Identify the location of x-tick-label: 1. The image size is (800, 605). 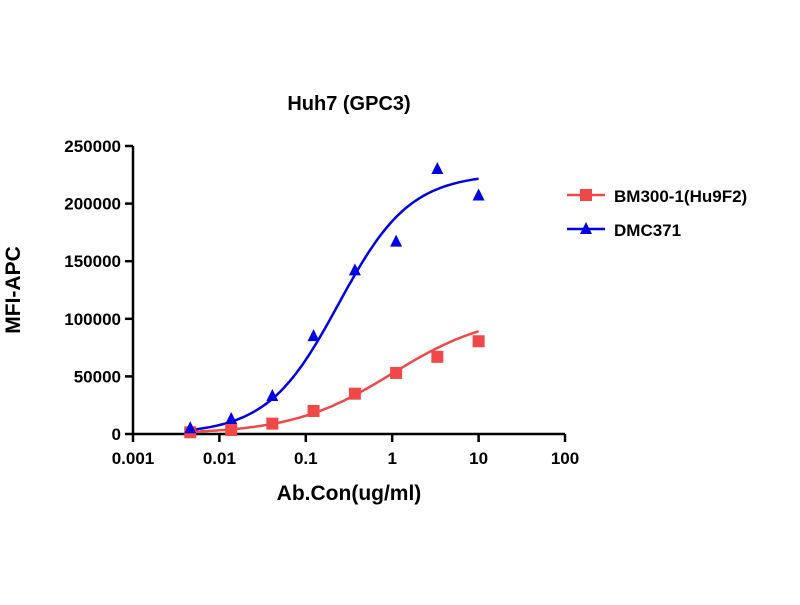
(391, 458).